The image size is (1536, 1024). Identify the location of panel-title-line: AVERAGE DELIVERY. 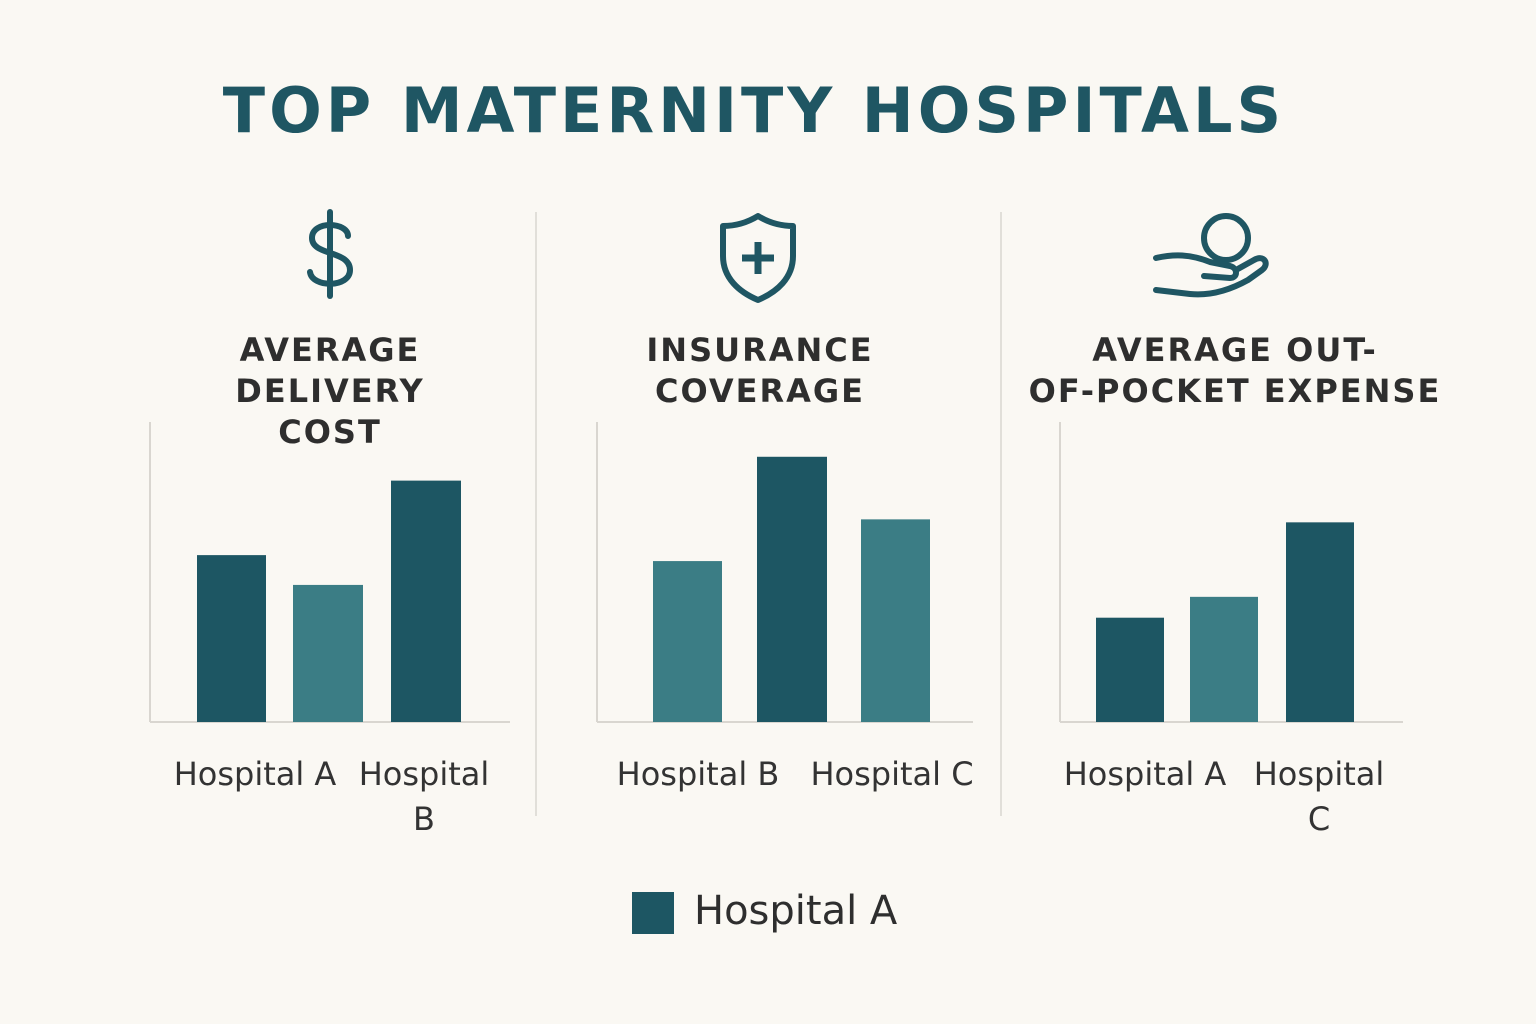
(330, 370).